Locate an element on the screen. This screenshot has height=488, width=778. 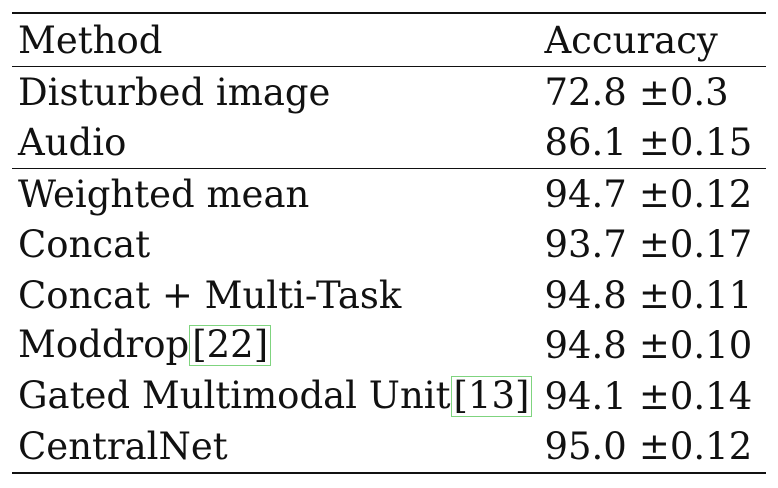
table-row: Moddrop[22] 94.8 ±0.10 is located at coordinates (389, 346).